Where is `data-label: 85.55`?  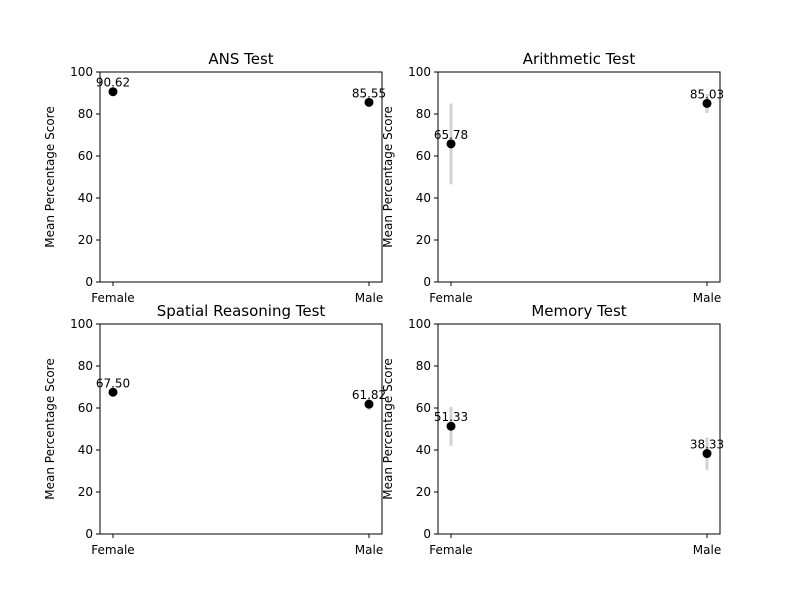
data-label: 85.55 is located at coordinates (369, 93).